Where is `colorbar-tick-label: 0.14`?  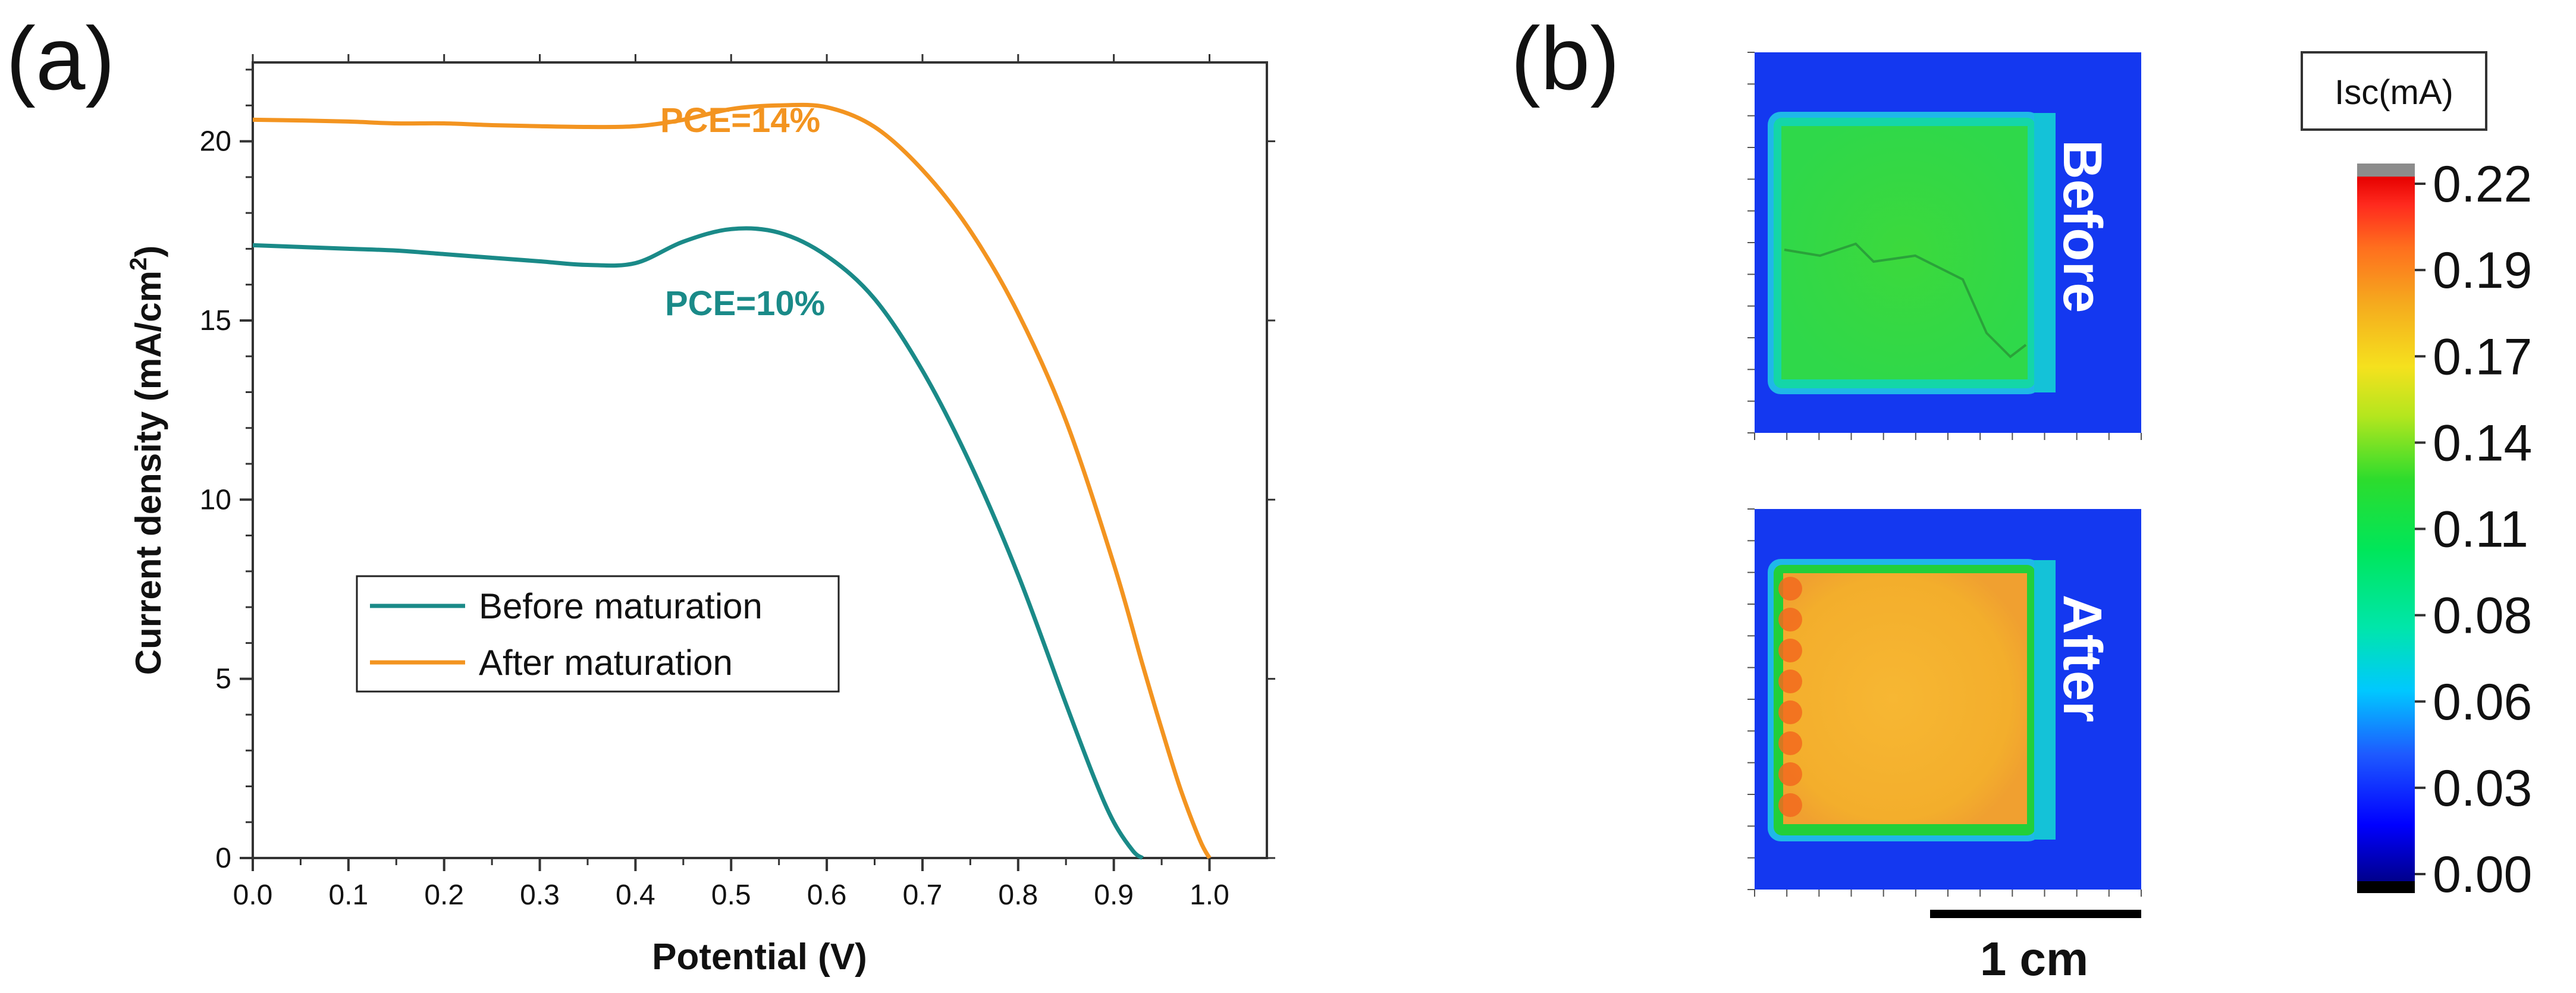 colorbar-tick-label: 0.14 is located at coordinates (2482, 443).